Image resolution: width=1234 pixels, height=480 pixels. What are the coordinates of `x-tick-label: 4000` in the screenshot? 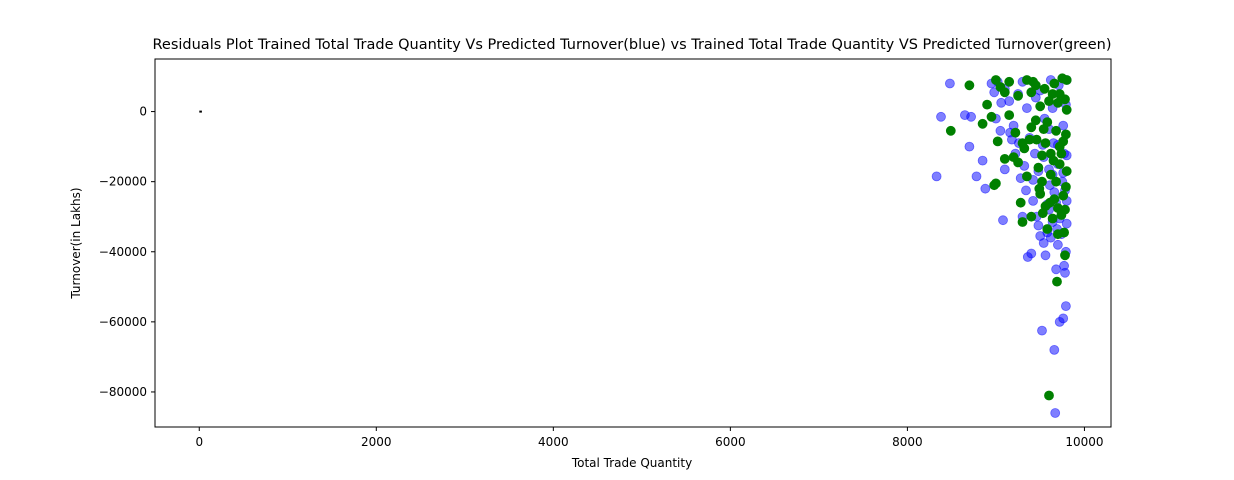 It's located at (553, 442).